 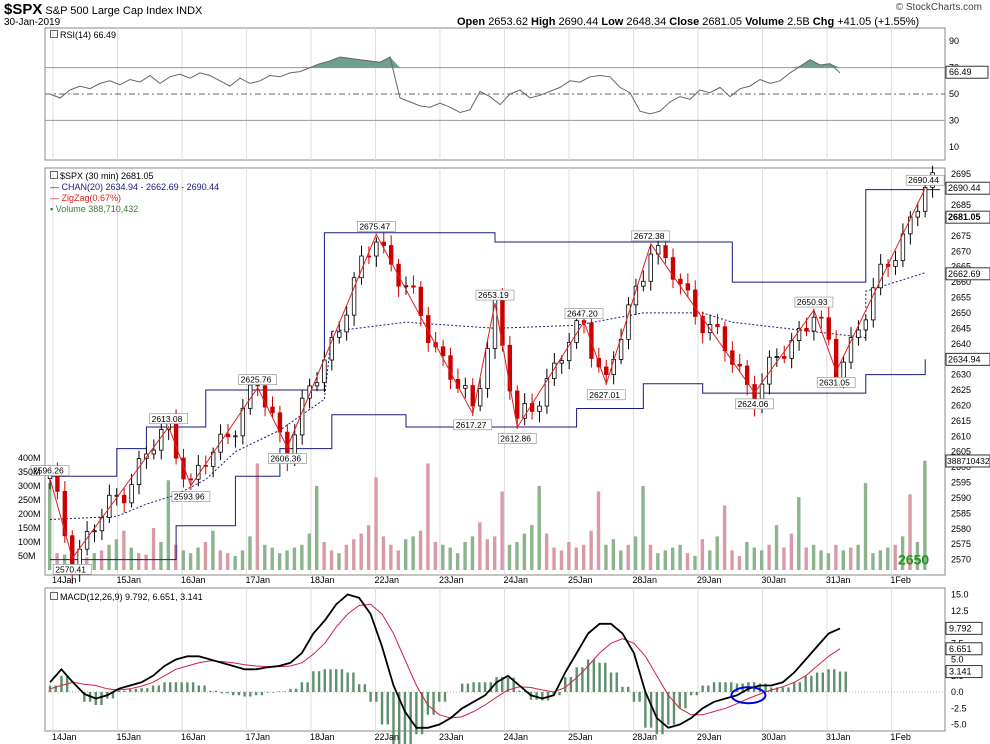 I want to click on zigzag-label: 2613.08, so click(x=168, y=419).